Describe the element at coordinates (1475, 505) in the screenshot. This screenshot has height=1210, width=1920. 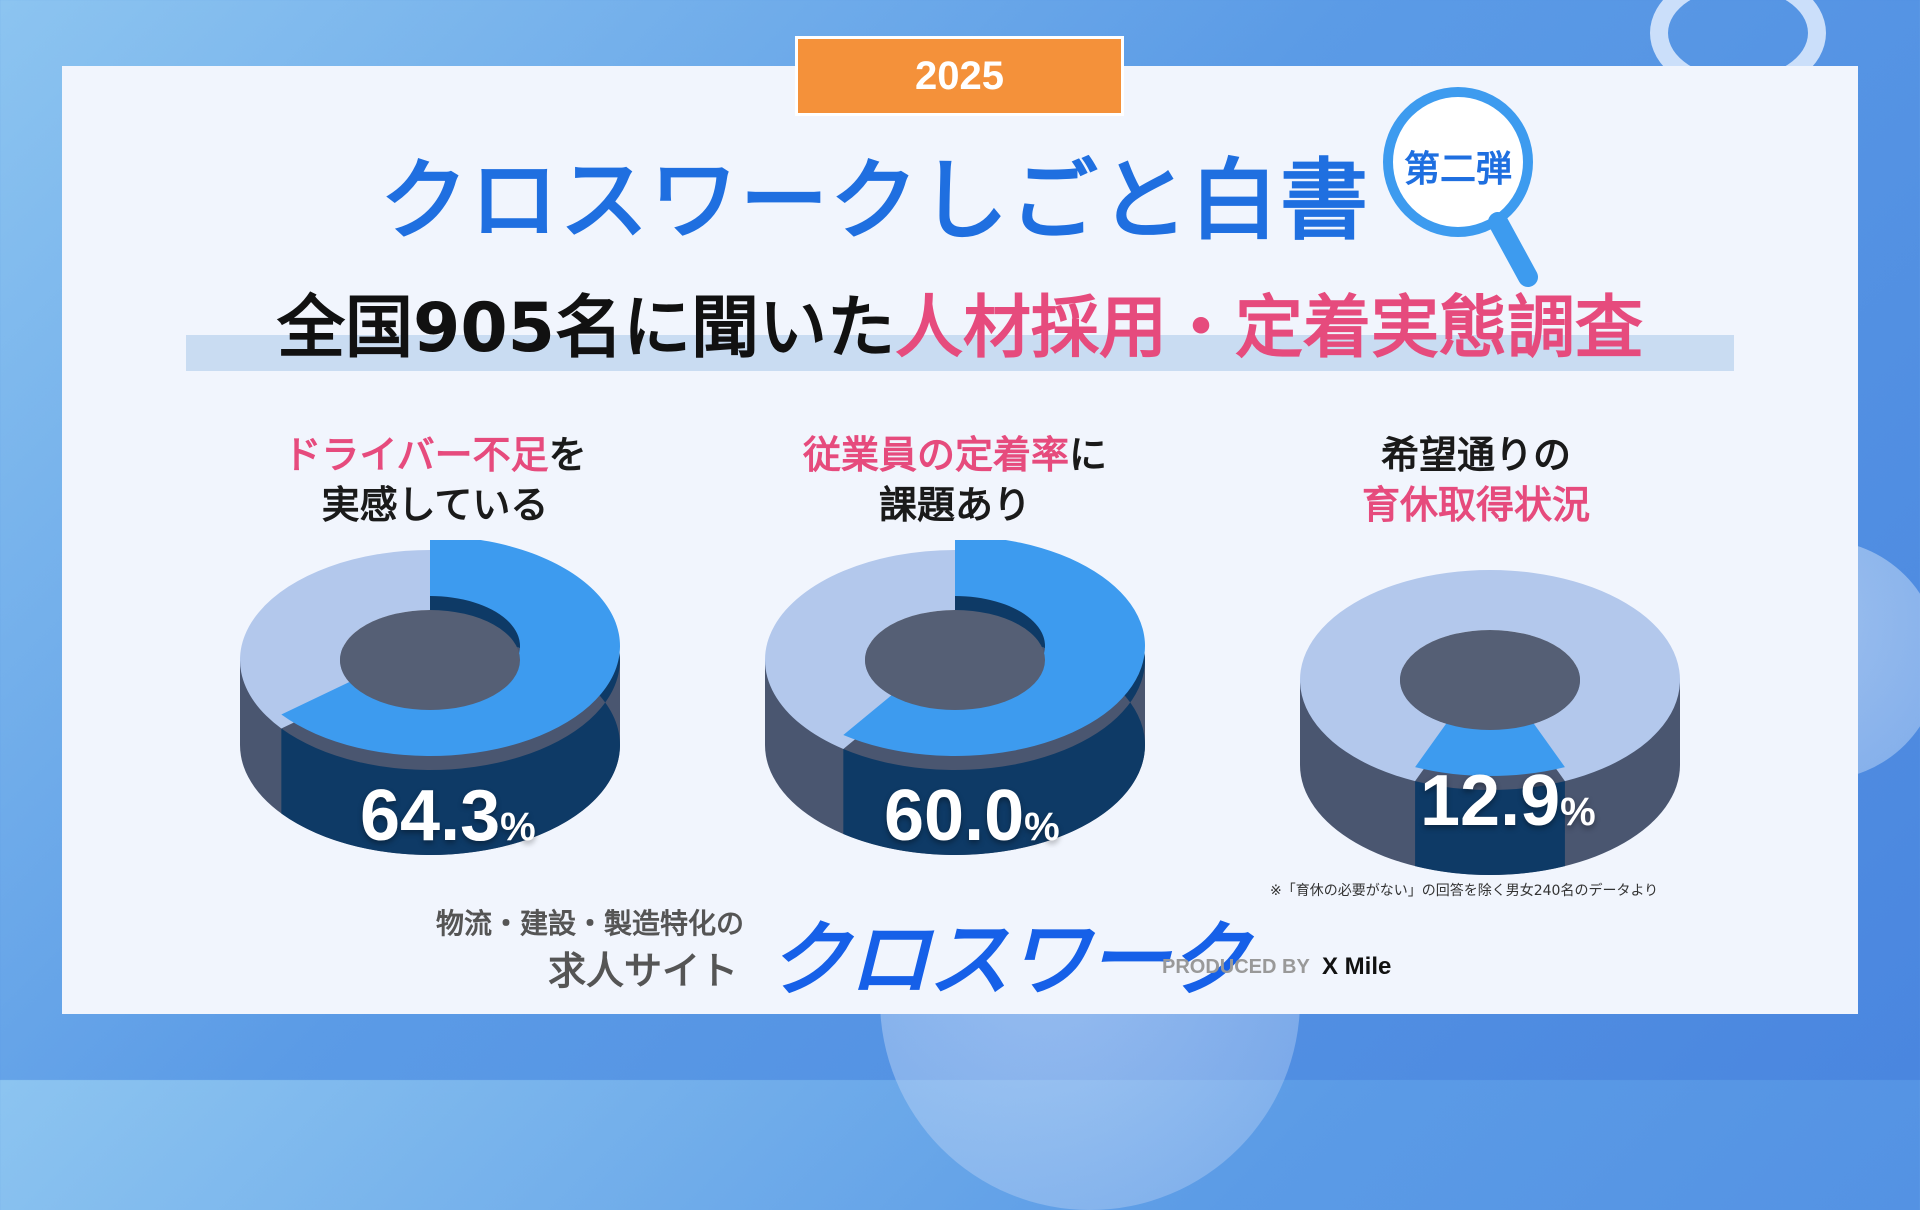
I see `label-highlight: 育休取得状況` at that location.